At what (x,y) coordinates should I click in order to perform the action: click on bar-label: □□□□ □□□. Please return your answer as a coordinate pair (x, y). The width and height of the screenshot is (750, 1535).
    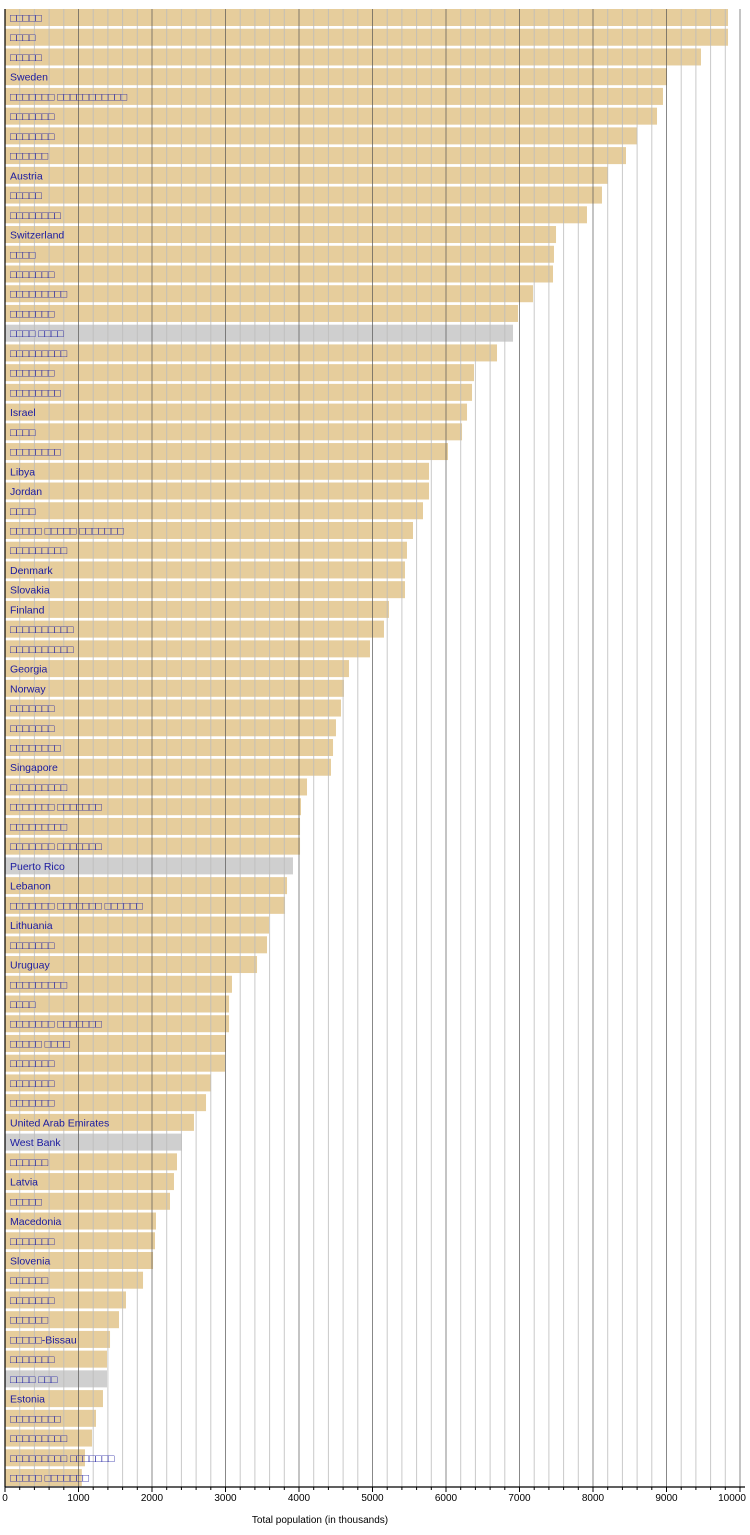
    Looking at the image, I should click on (34, 1380).